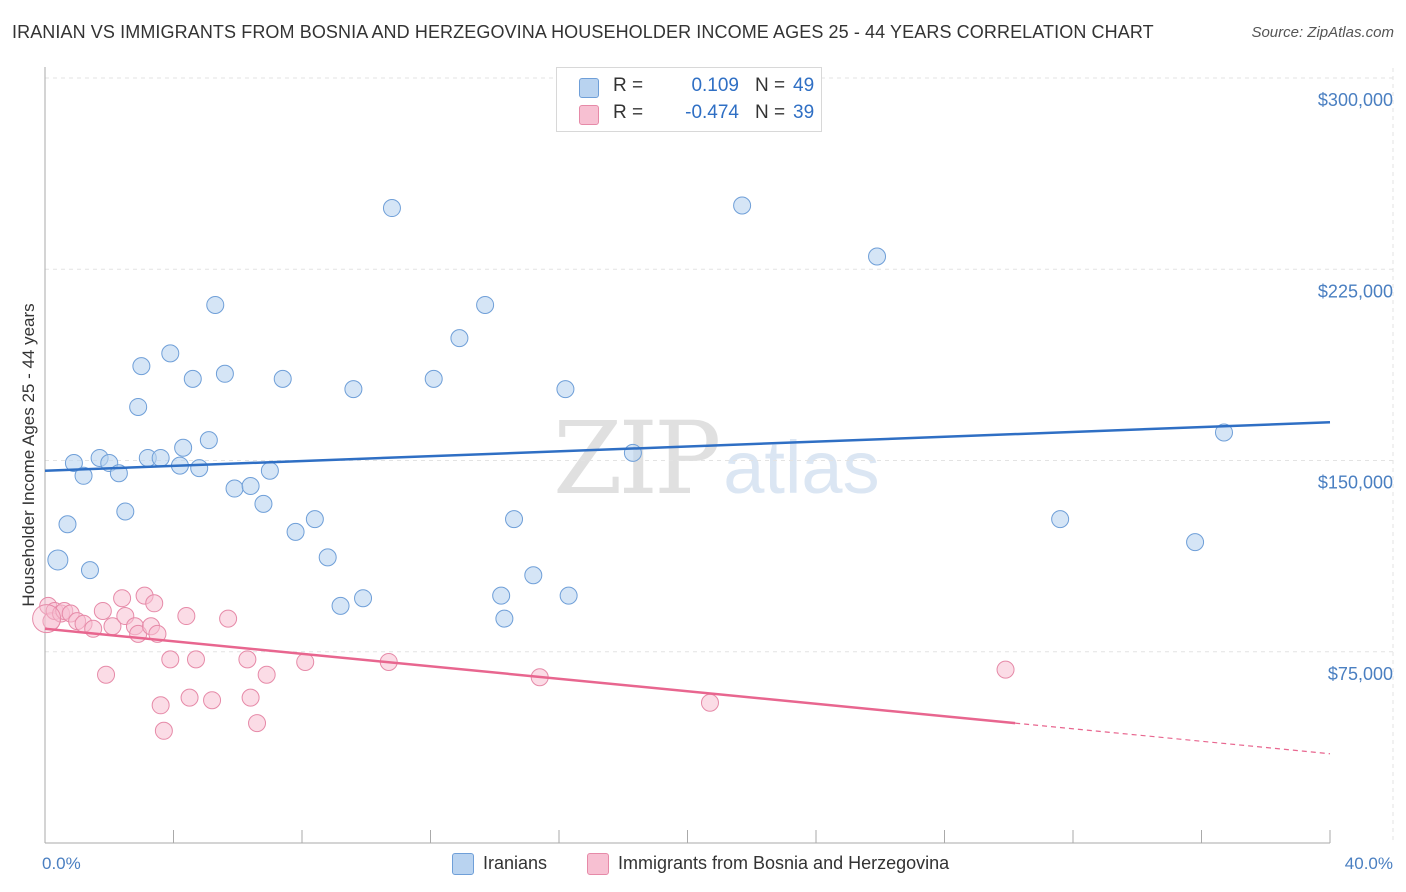 This screenshot has height=892, width=1406. I want to click on legend-swatch-blue, so click(589, 88).